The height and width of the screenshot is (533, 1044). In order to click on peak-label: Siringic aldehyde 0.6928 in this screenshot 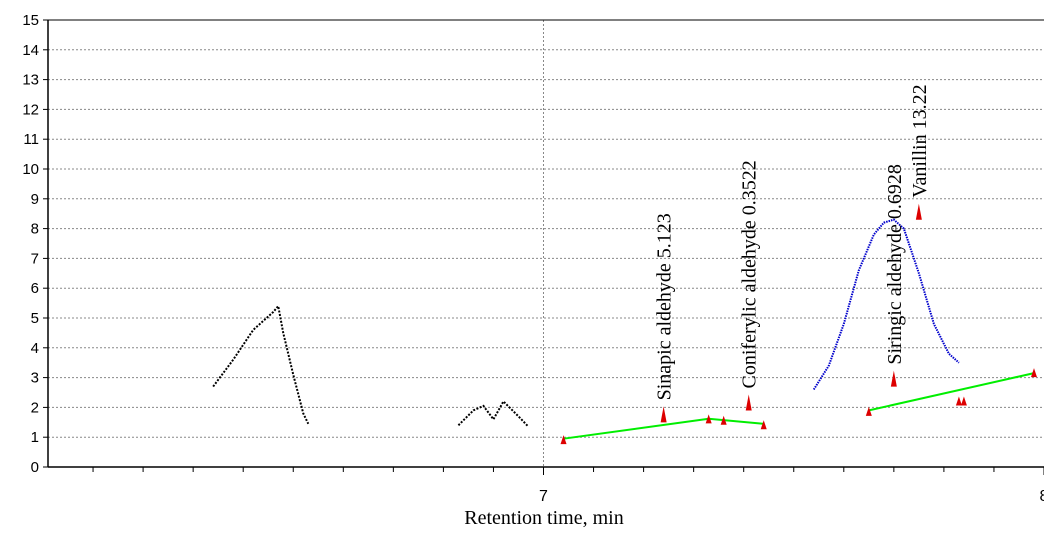, I will do `click(895, 264)`.